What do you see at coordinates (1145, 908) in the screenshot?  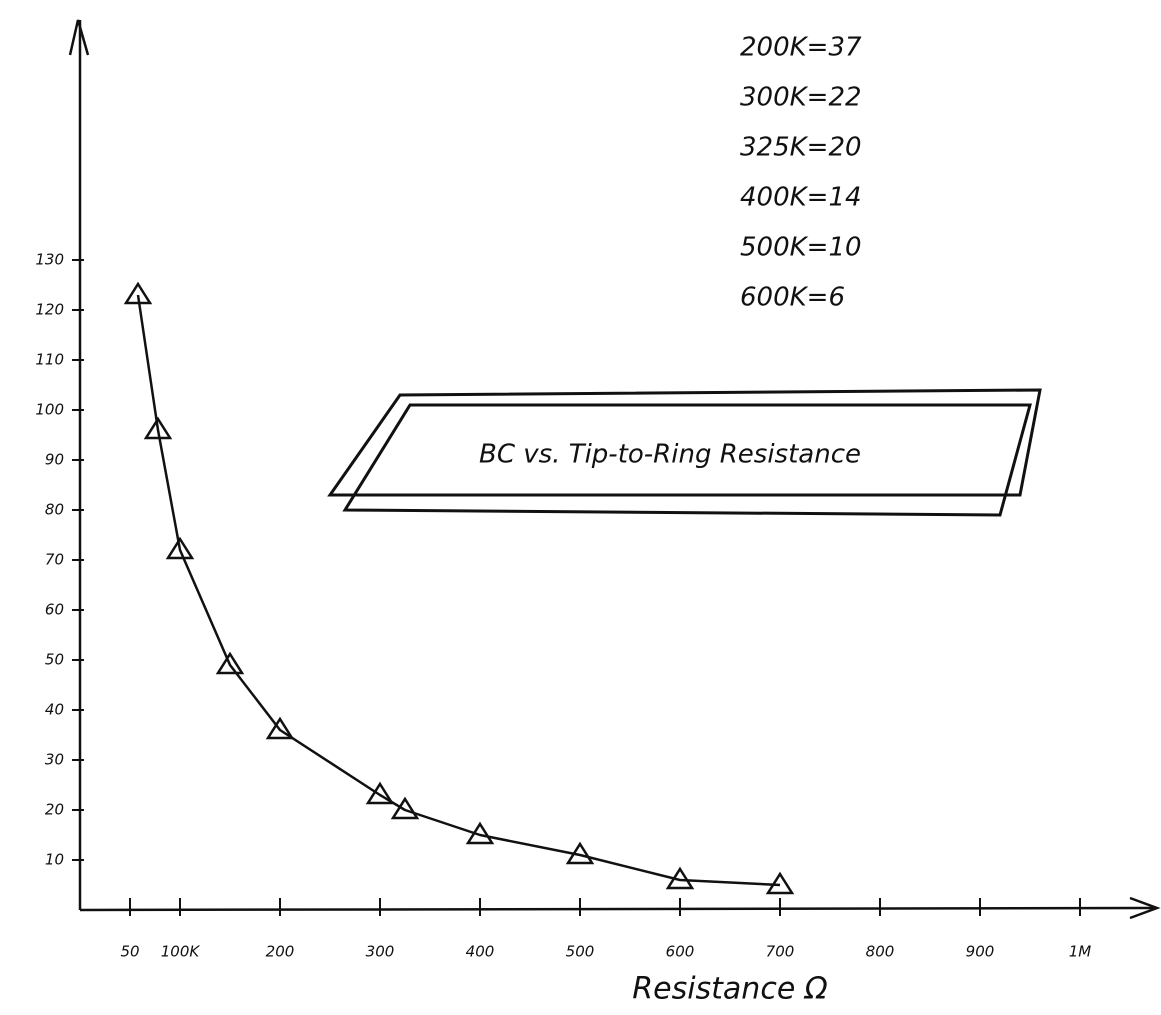 I see `x-axis-arrow` at bounding box center [1145, 908].